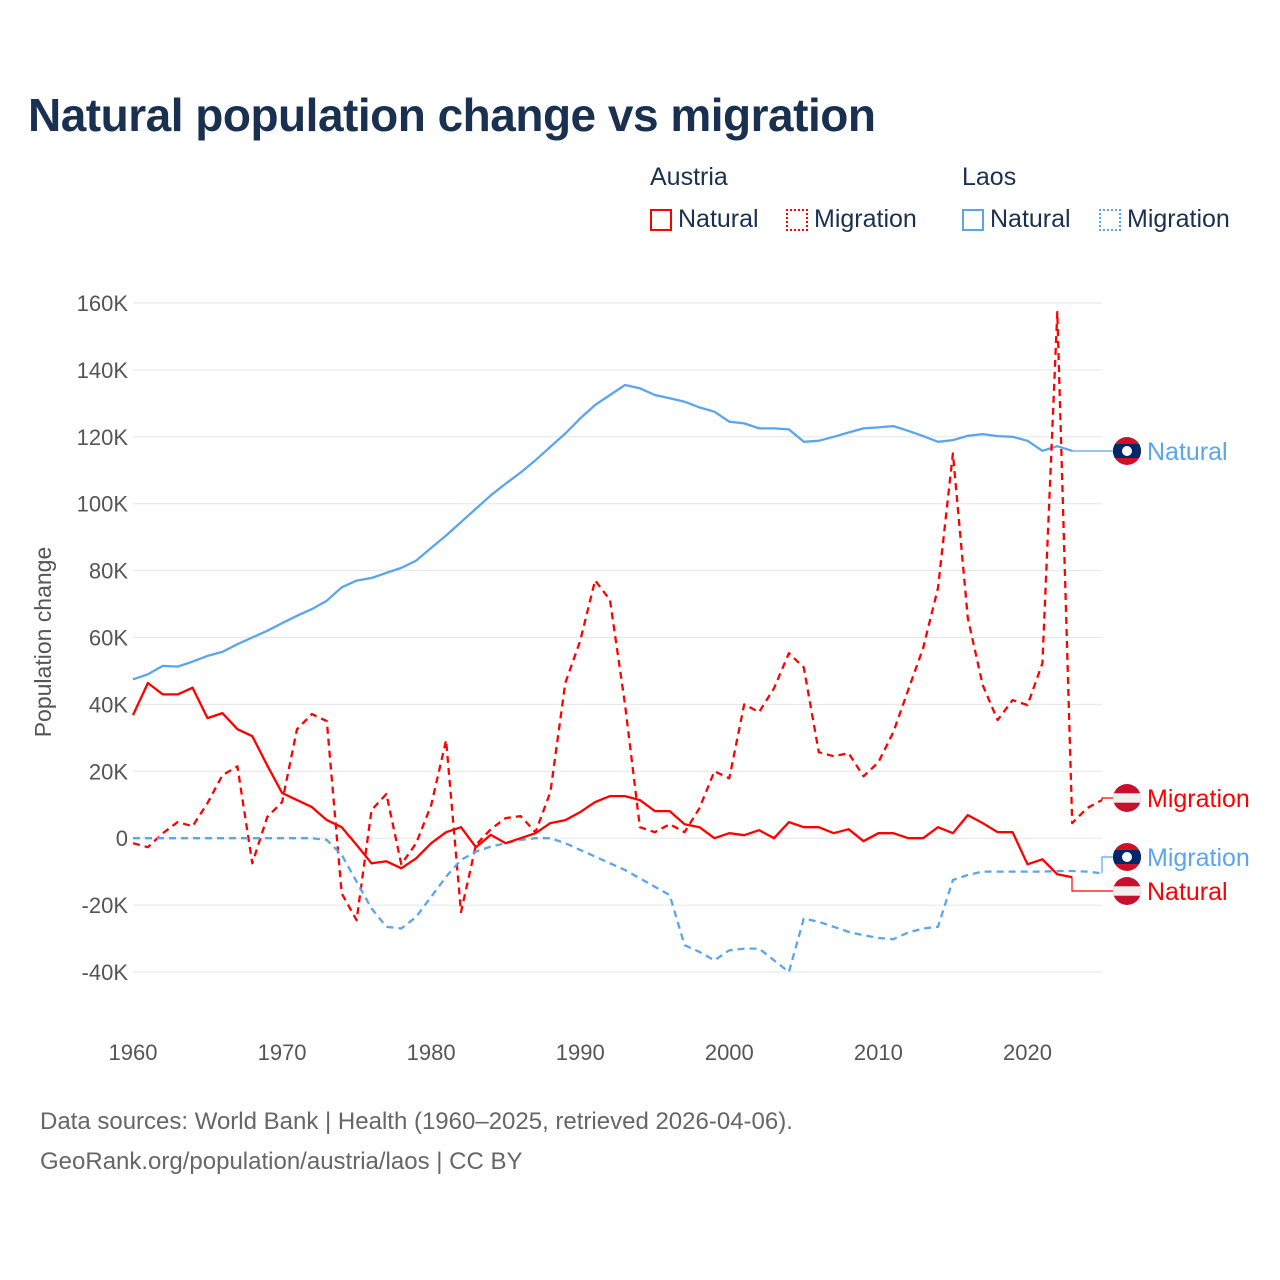  What do you see at coordinates (103, 504) in the screenshot?
I see `y-tick-label: 100K` at bounding box center [103, 504].